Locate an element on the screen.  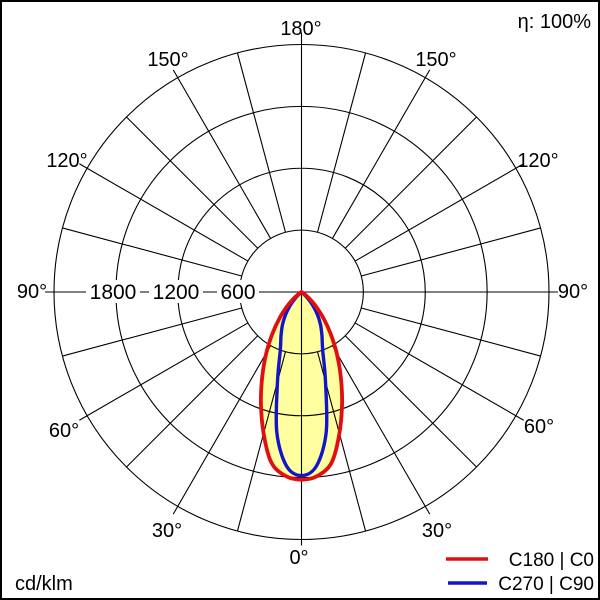
curve-c270-c90 is located at coordinates (301, 383).